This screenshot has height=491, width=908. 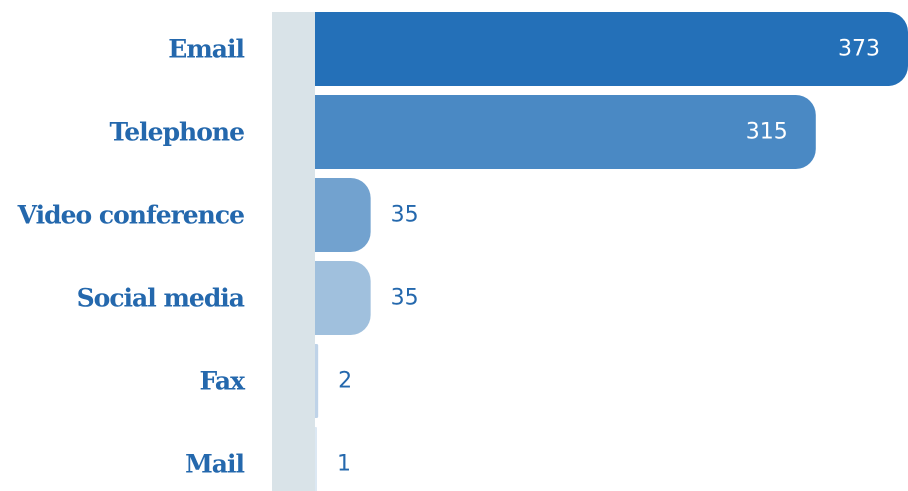 What do you see at coordinates (565, 132) in the screenshot?
I see `bar-telephone` at bounding box center [565, 132].